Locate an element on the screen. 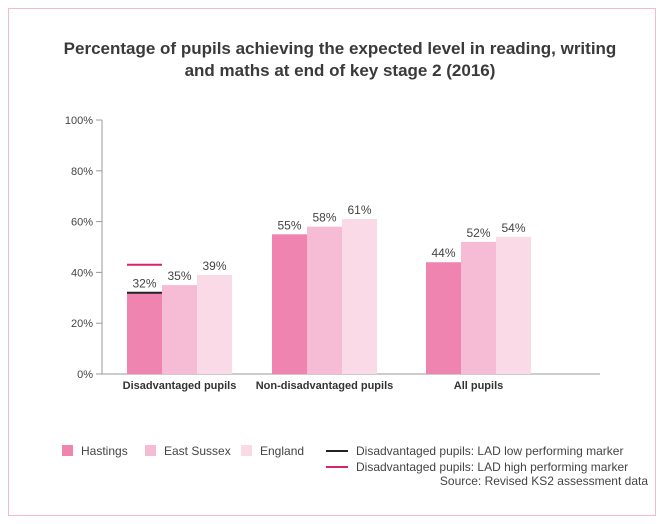 The height and width of the screenshot is (524, 662). legend-label: England is located at coordinates (282, 451).